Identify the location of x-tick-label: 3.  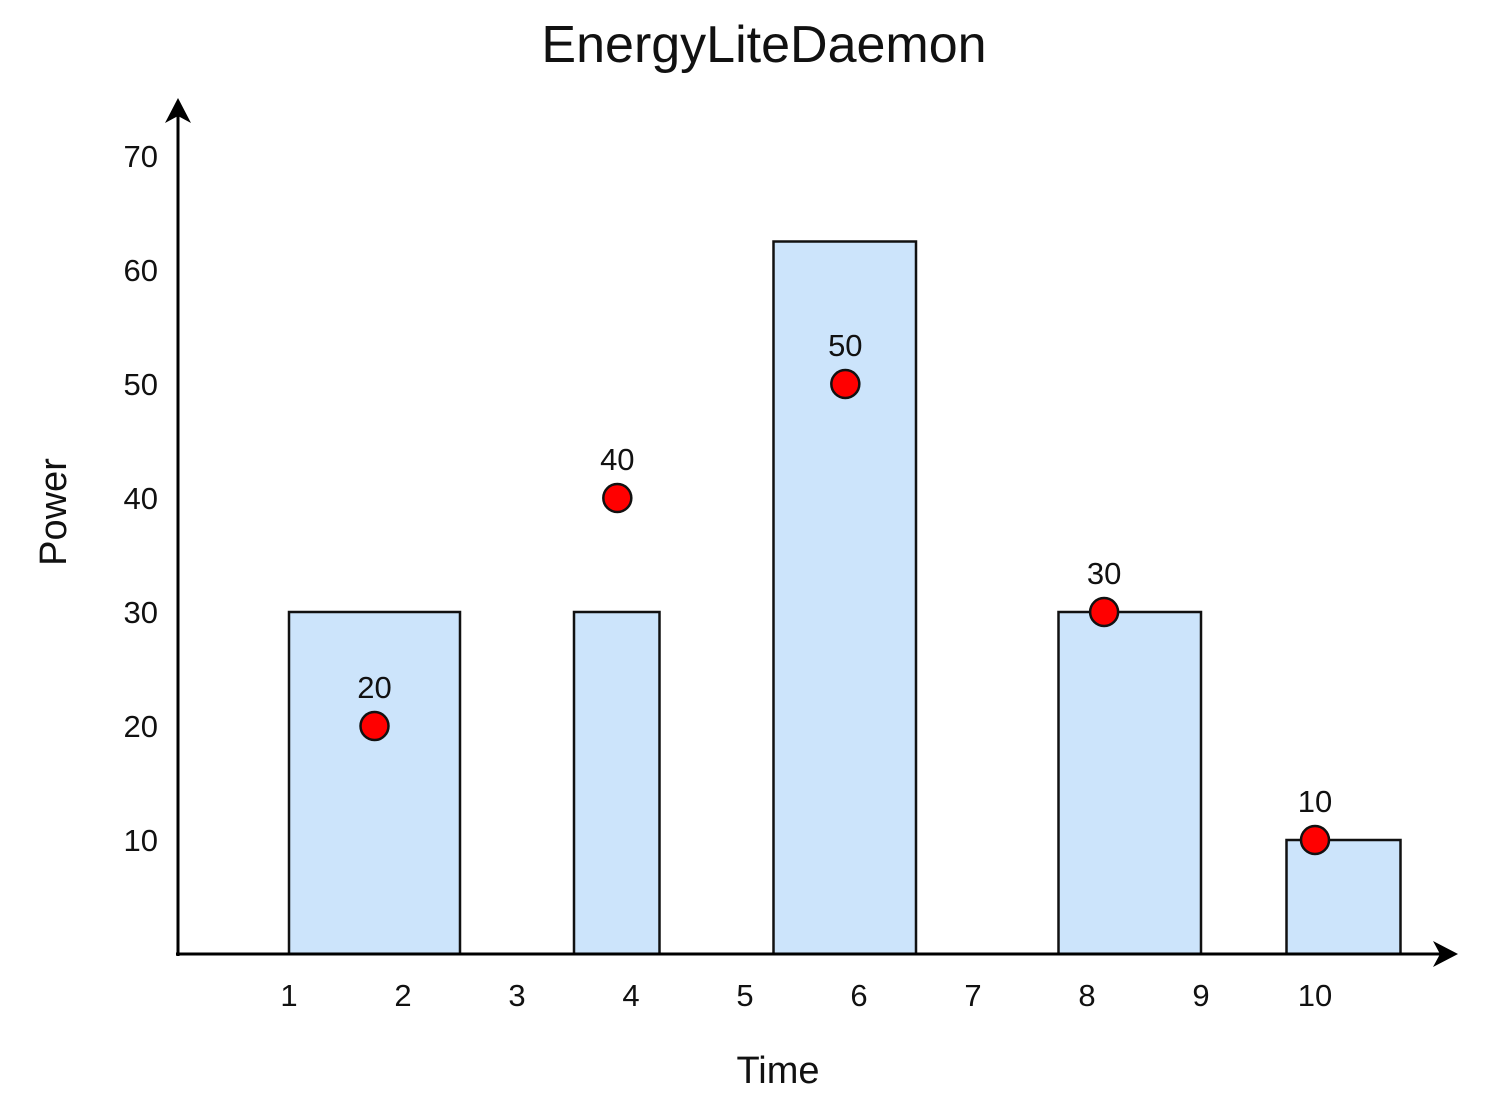
(516, 995).